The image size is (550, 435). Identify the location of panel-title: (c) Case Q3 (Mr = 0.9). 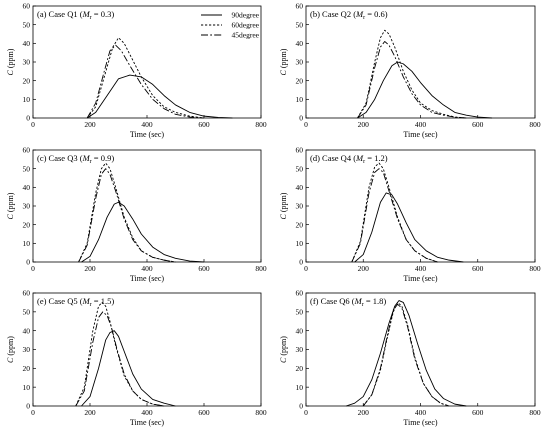
(75, 159).